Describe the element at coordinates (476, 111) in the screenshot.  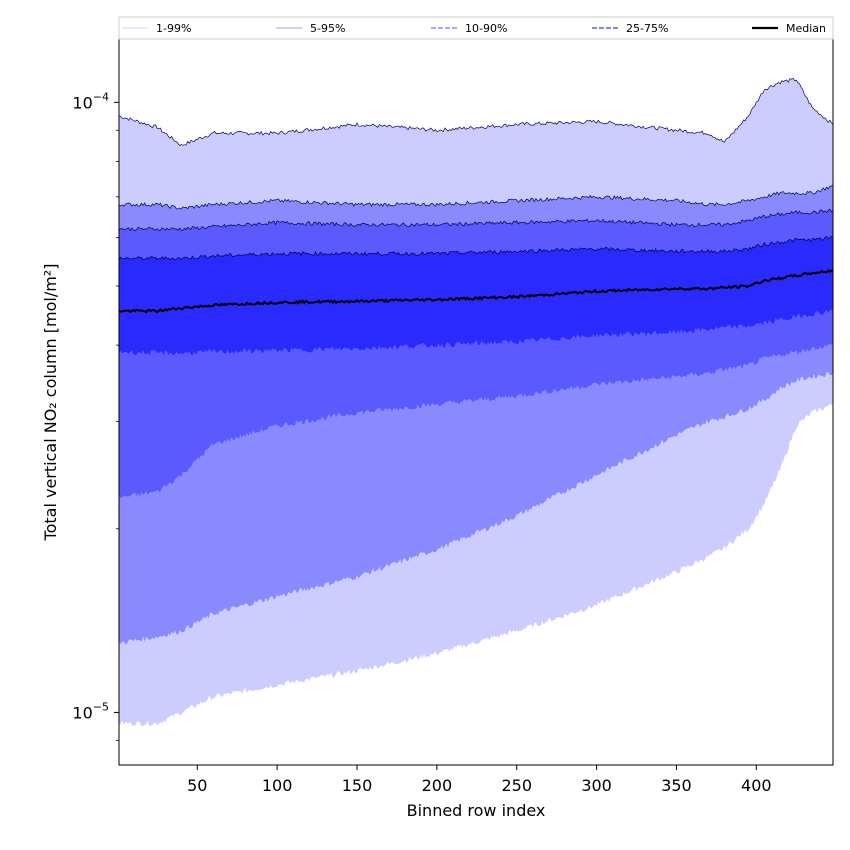
I see `band-upper-edge-1-99pct` at that location.